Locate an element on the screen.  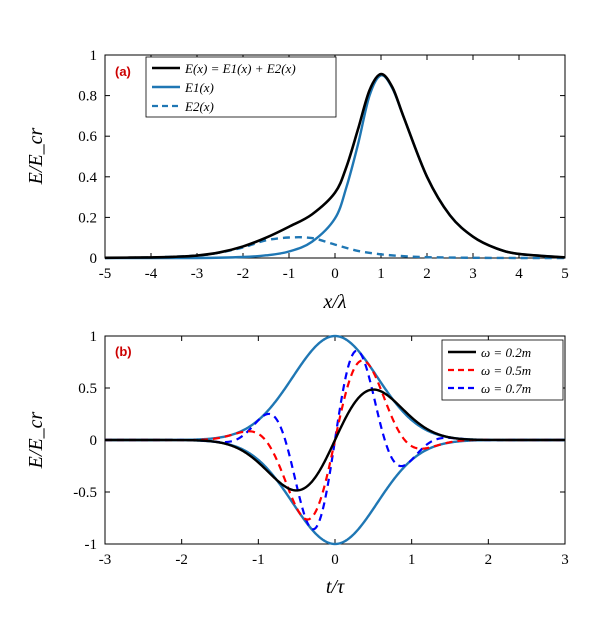
legend-label-E: E(x) = E1(x) + E2(x) is located at coordinates (240, 68).